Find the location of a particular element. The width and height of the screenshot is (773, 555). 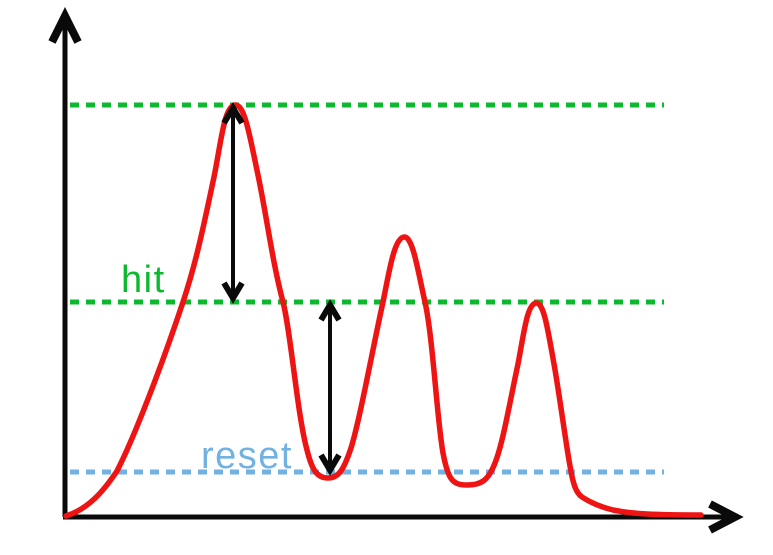

reset-threshold-label: reset is located at coordinates (247, 456).